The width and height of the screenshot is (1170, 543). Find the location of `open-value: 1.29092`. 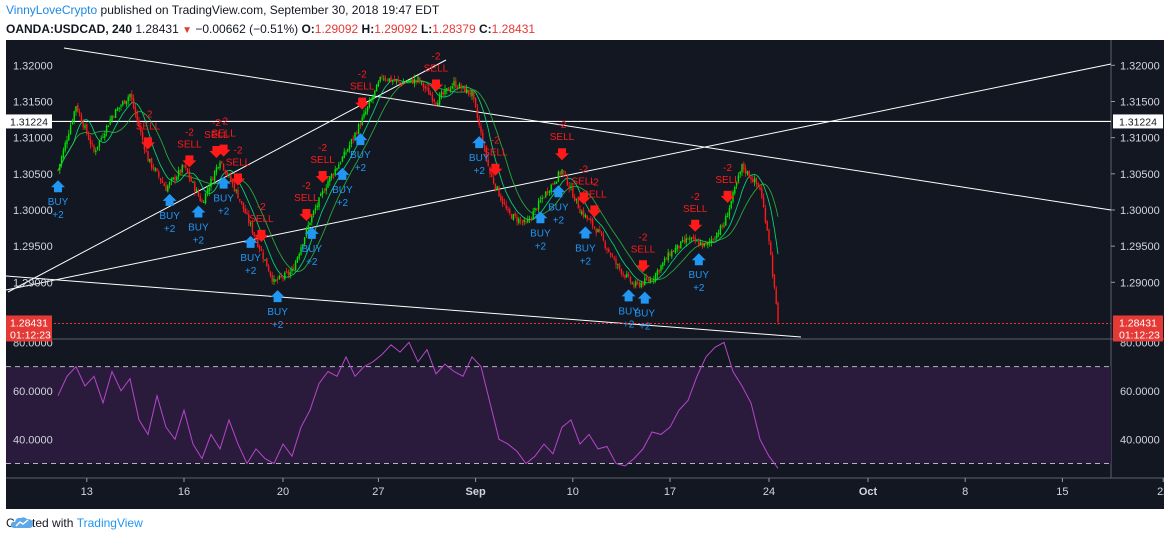

open-value: 1.29092 is located at coordinates (336, 29).